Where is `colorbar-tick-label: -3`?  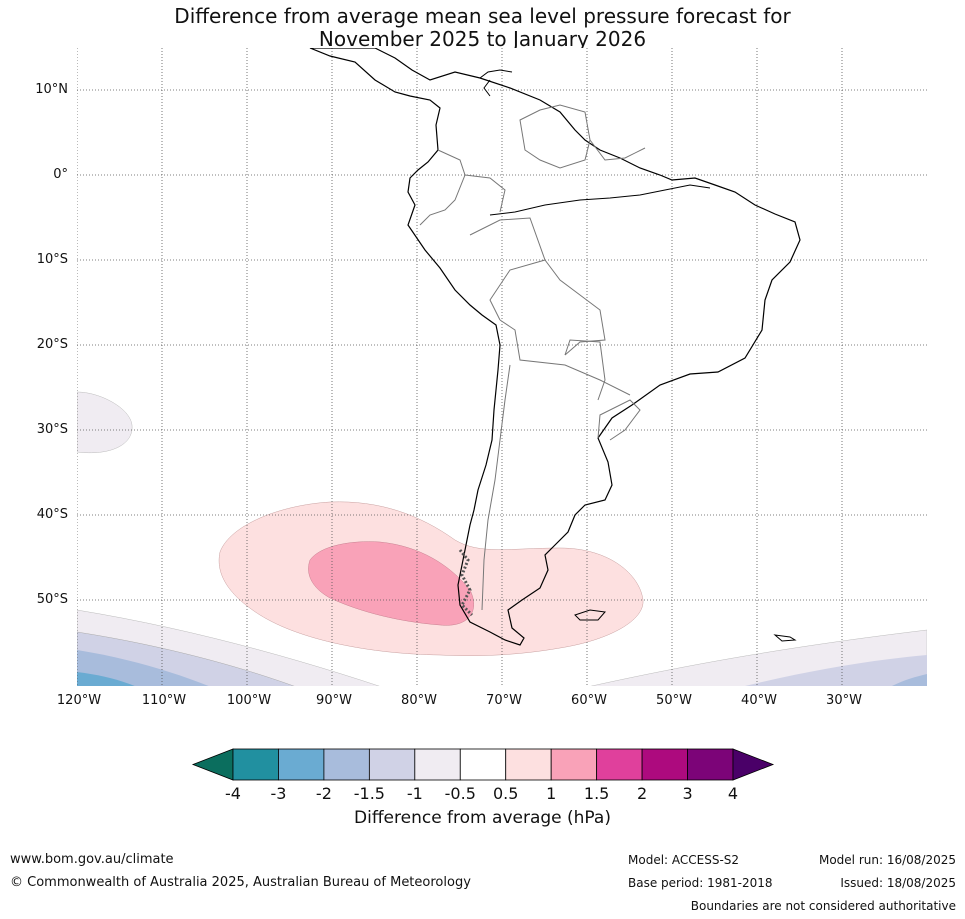 colorbar-tick-label: -3 is located at coordinates (278, 793).